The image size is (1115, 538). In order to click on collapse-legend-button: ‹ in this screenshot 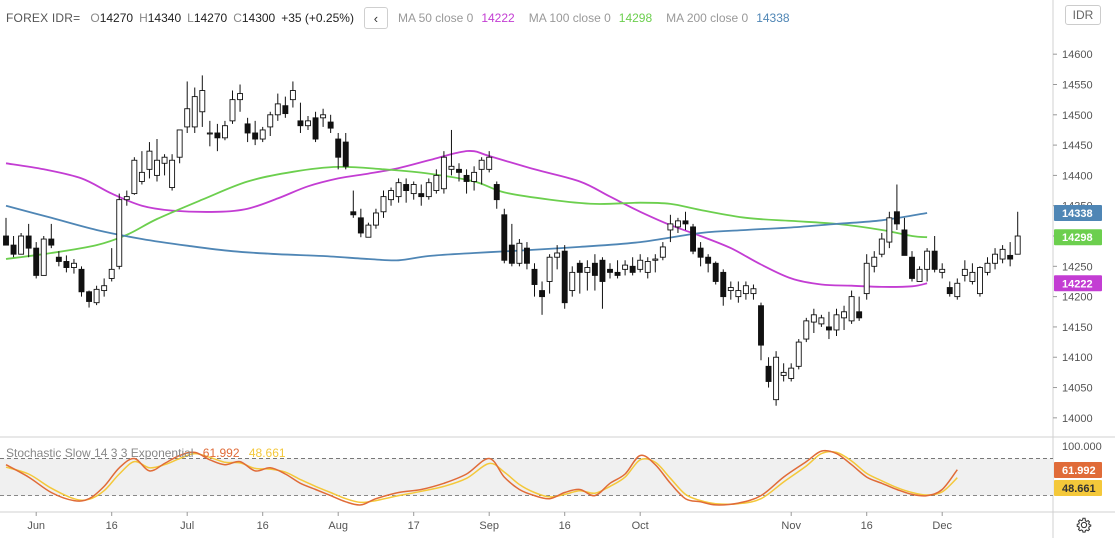, I will do `click(375, 18)`.